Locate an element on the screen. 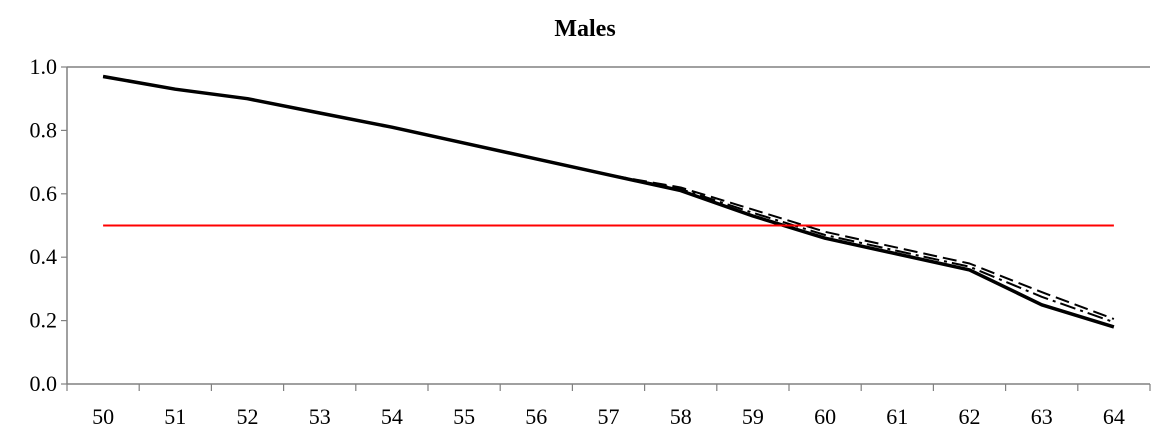 The width and height of the screenshot is (1158, 442). x-tick-label: 54 is located at coordinates (392, 416).